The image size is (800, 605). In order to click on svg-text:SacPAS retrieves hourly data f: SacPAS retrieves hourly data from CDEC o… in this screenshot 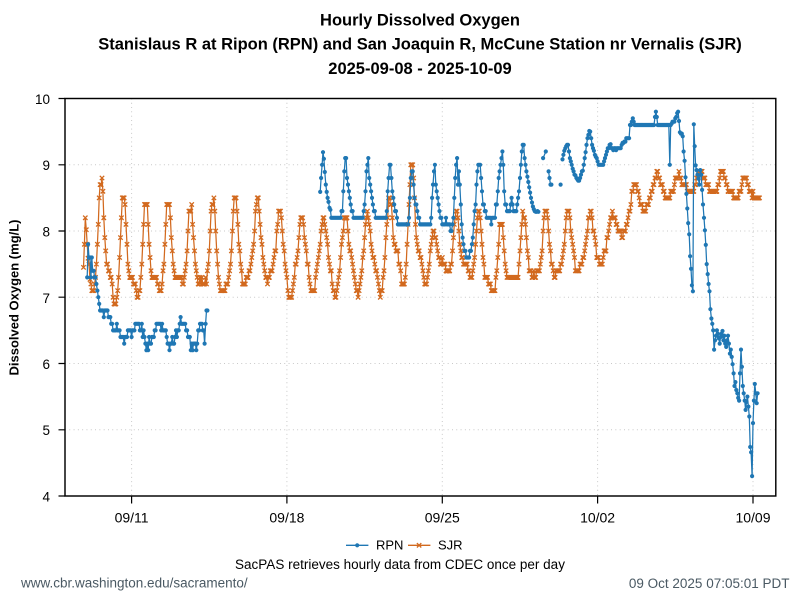, I will do `click(400, 564)`.